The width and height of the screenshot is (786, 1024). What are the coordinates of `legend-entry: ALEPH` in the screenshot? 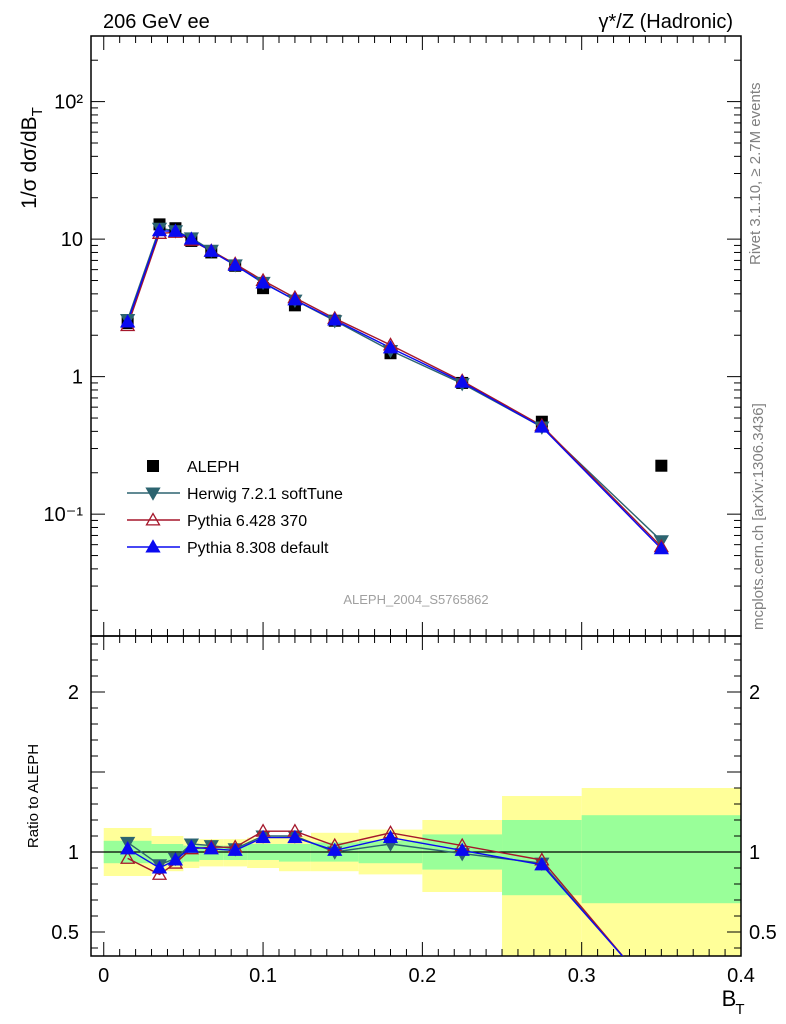 It's located at (213, 467).